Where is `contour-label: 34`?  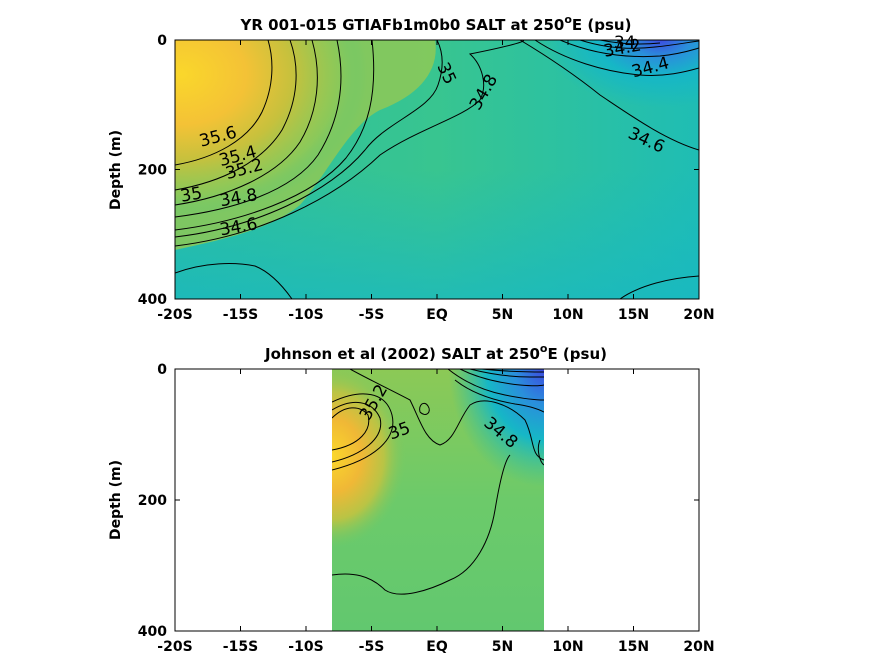
contour-label: 34 is located at coordinates (625, 43).